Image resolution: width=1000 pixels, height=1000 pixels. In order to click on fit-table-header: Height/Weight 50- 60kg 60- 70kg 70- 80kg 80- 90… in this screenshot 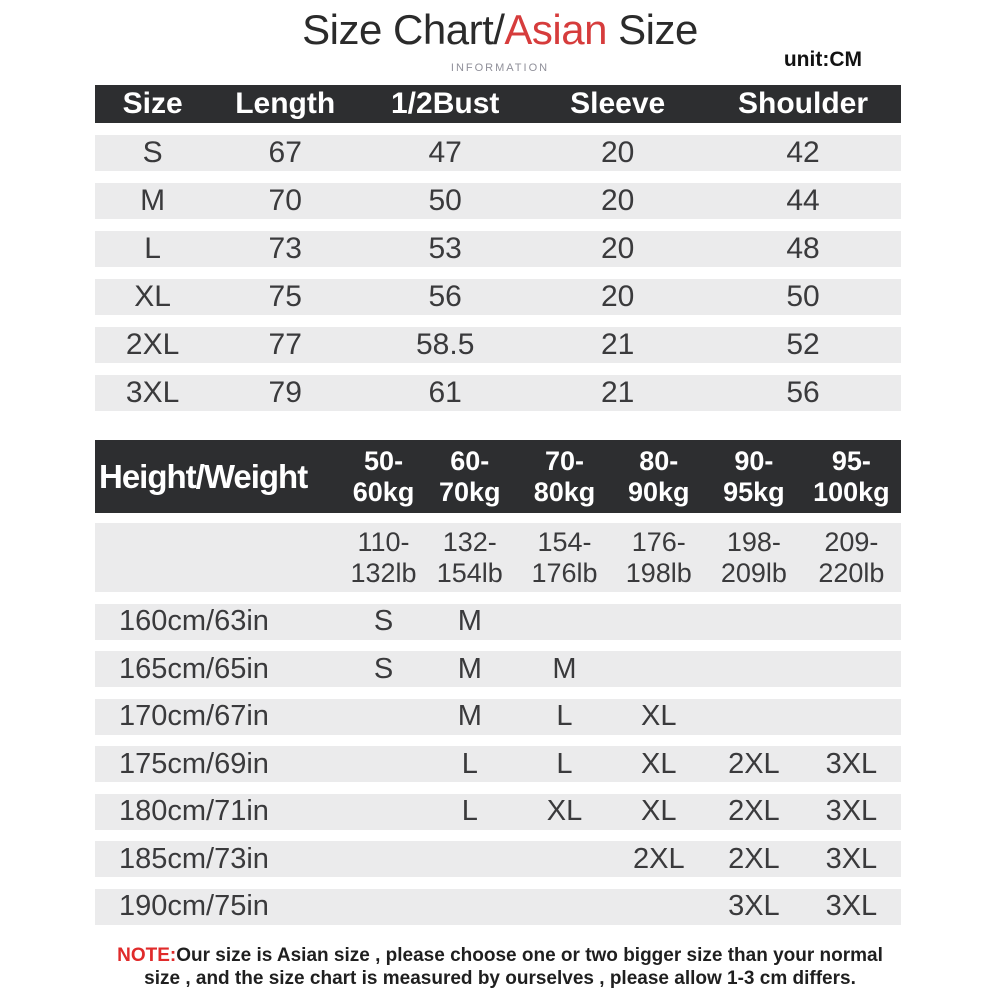, I will do `click(498, 476)`.